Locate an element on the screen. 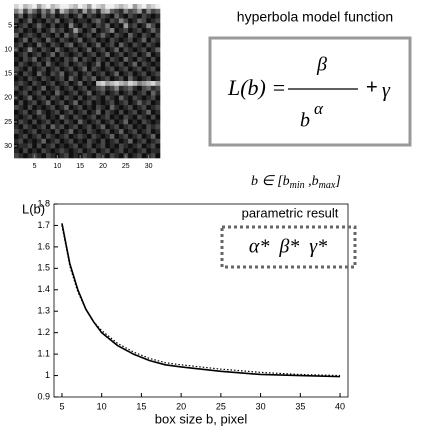 The image size is (423, 432). formula-lhs: L(b) = is located at coordinates (256, 87).